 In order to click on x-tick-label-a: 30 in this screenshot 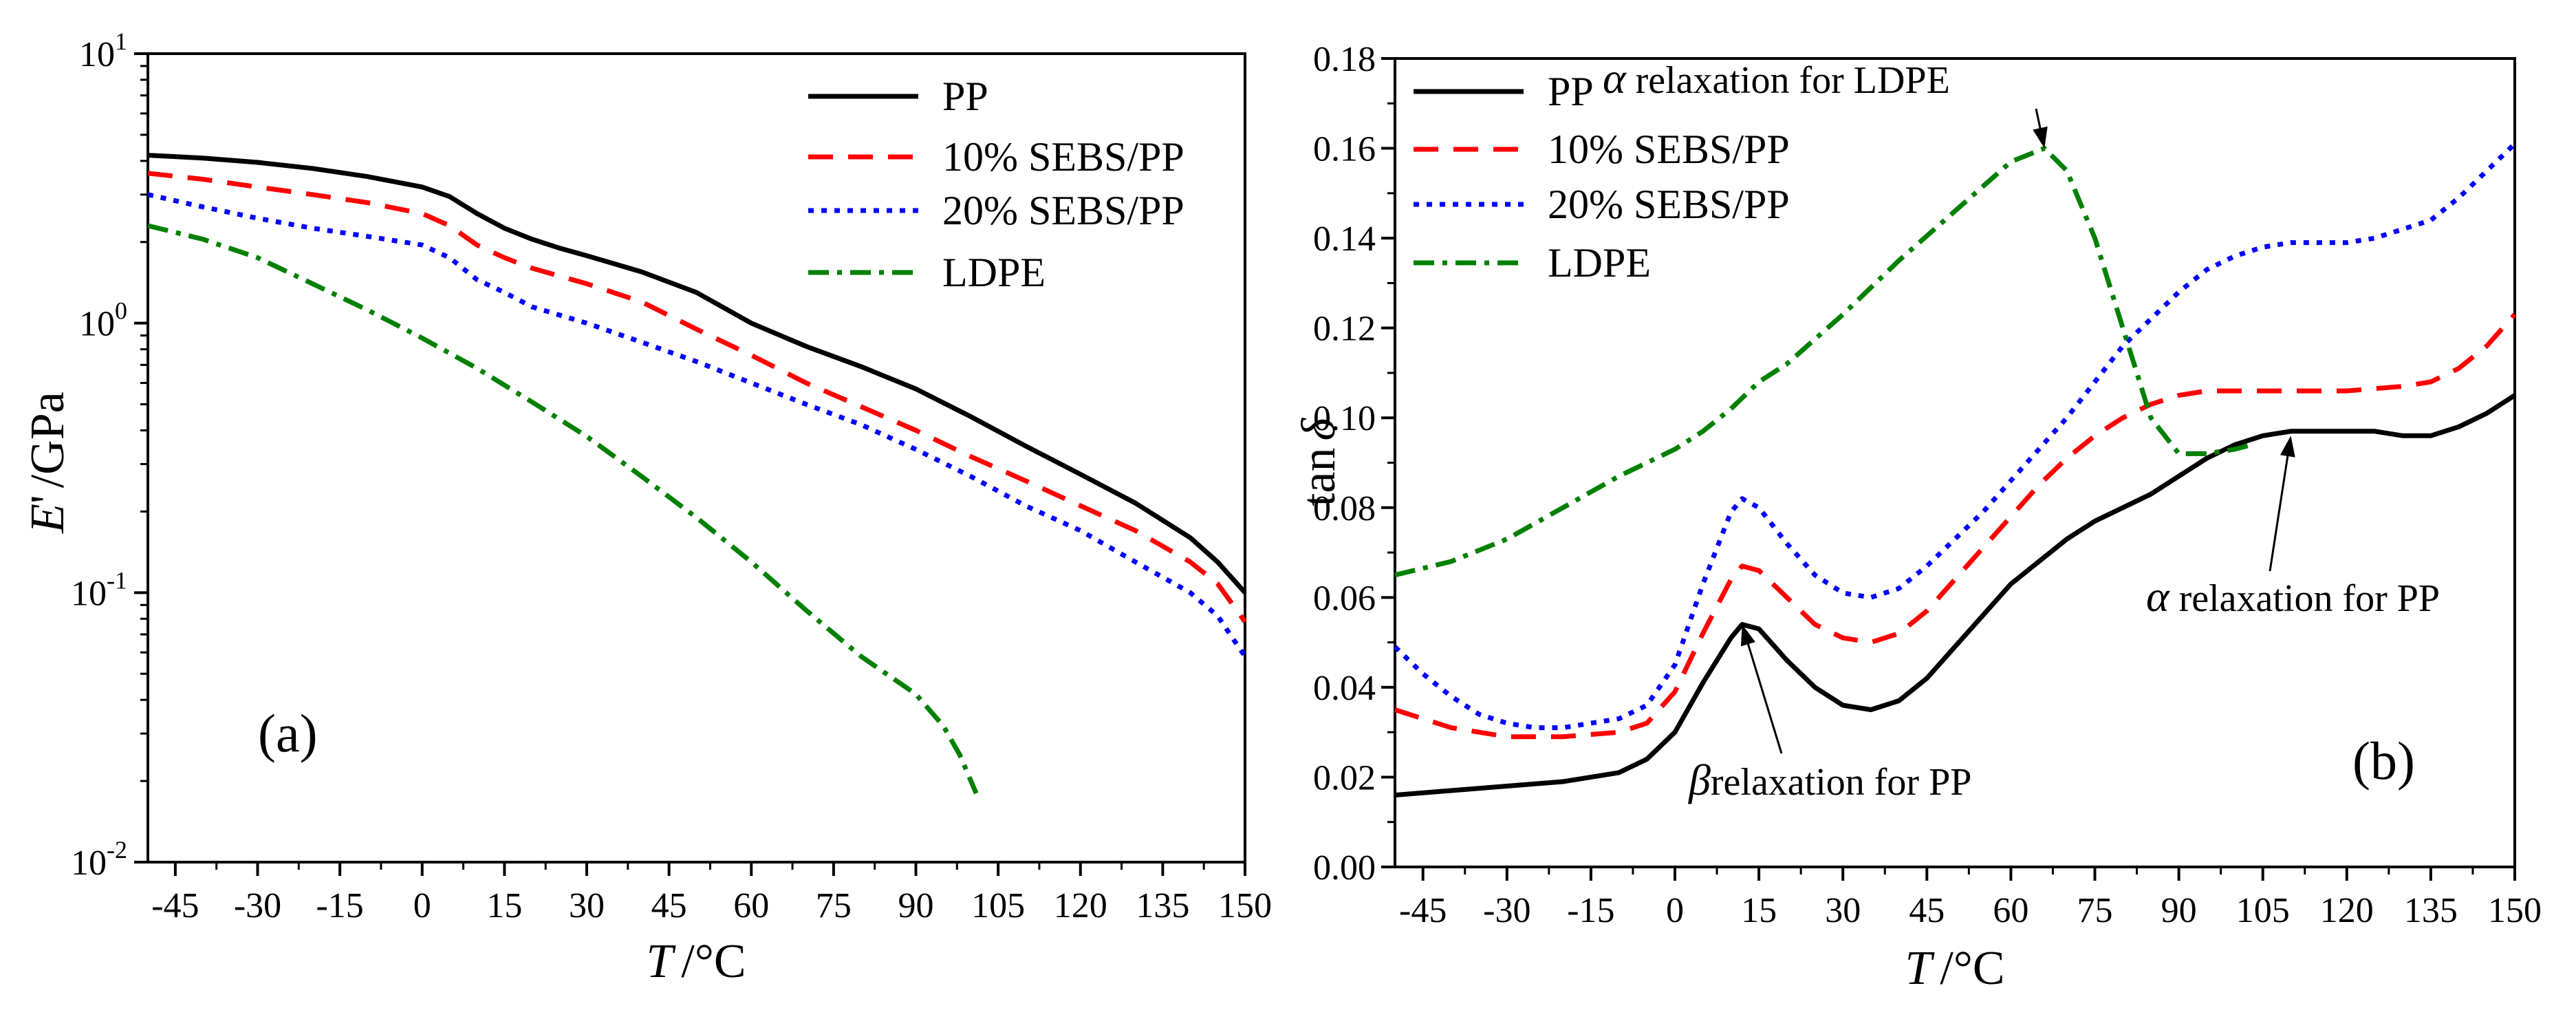, I will do `click(587, 906)`.